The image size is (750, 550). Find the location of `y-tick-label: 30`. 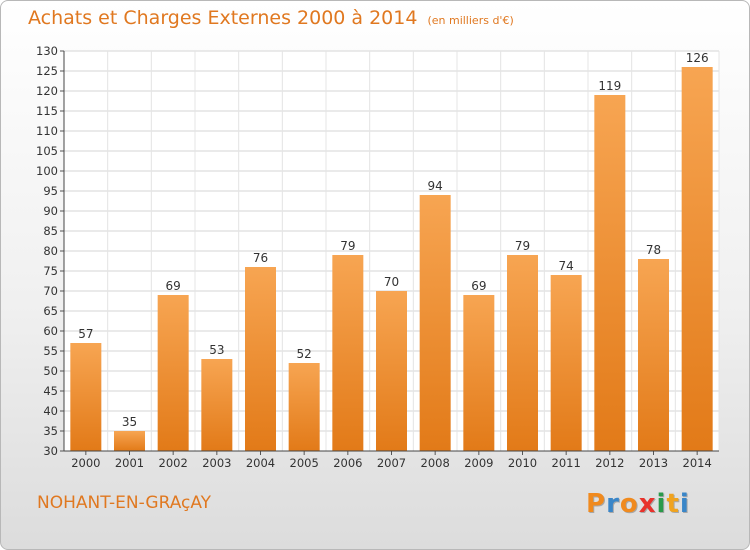

y-tick-label: 30 is located at coordinates (50, 451).